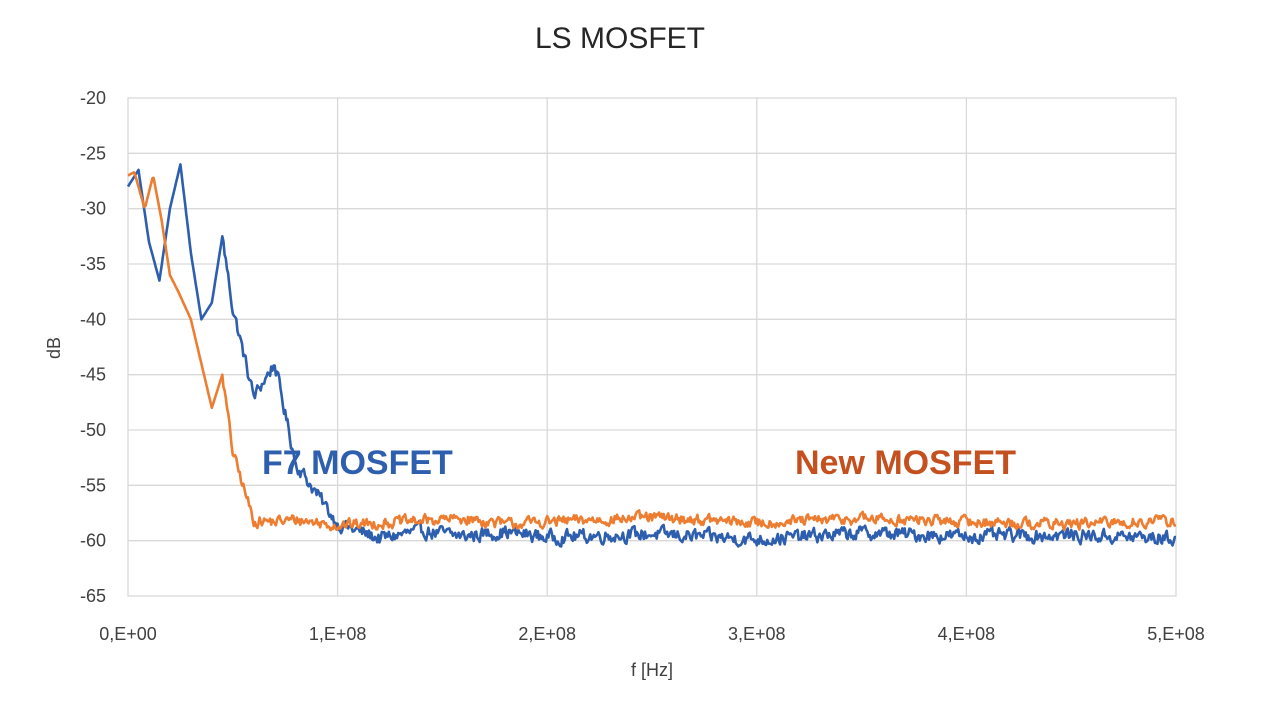 This screenshot has width=1280, height=721. Describe the element at coordinates (93, 98) in the screenshot. I see `y-tick-label: -20` at that location.